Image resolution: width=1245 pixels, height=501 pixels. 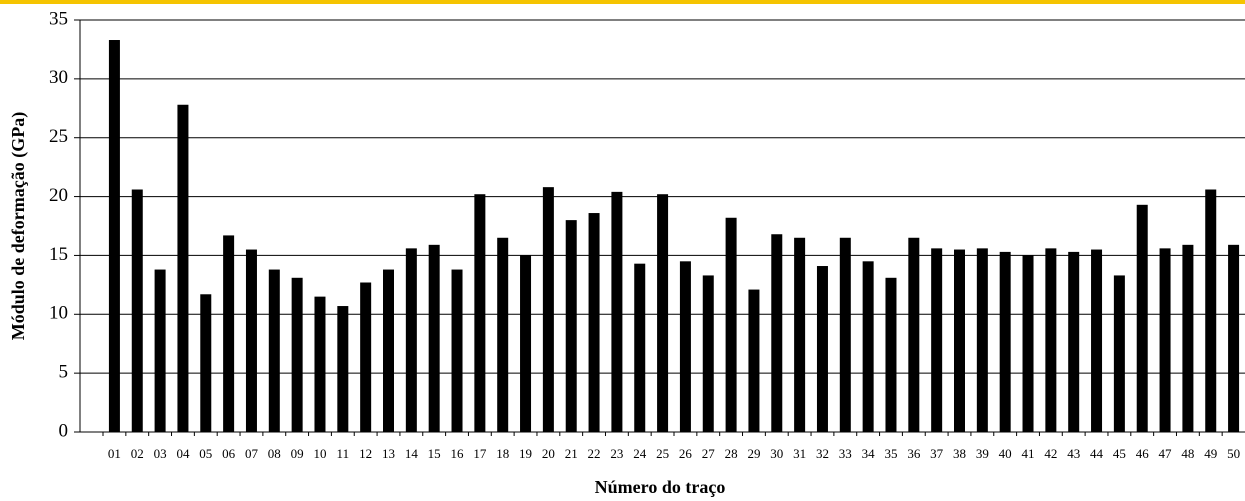 I want to click on y-tick-label: 25, so click(x=58, y=136).